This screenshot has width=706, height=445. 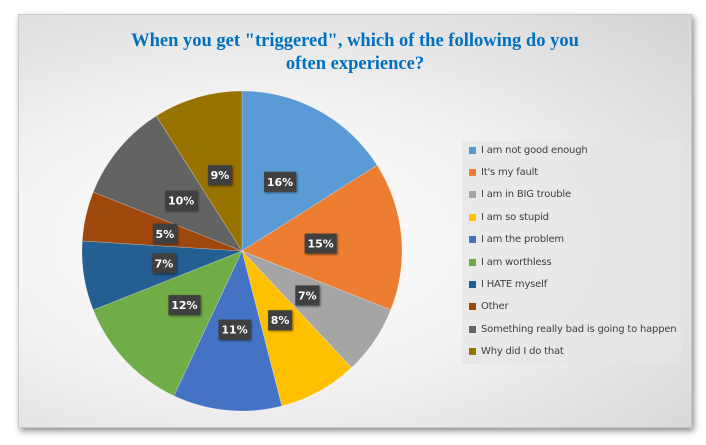 I want to click on data-label-text: 9%, so click(x=220, y=175).